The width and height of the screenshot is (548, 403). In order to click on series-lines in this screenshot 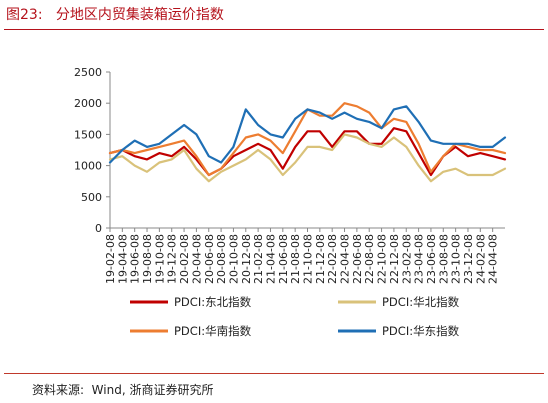, I will do `click(307, 142)`.